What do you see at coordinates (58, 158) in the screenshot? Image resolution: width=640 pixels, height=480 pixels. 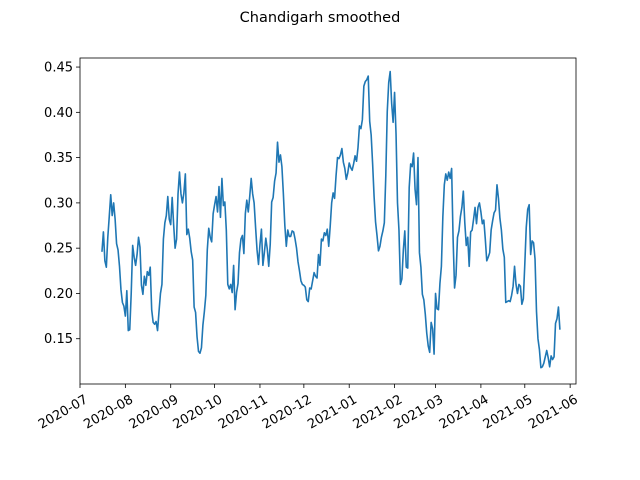 I see `y-tick-label: 0.35` at bounding box center [58, 158].